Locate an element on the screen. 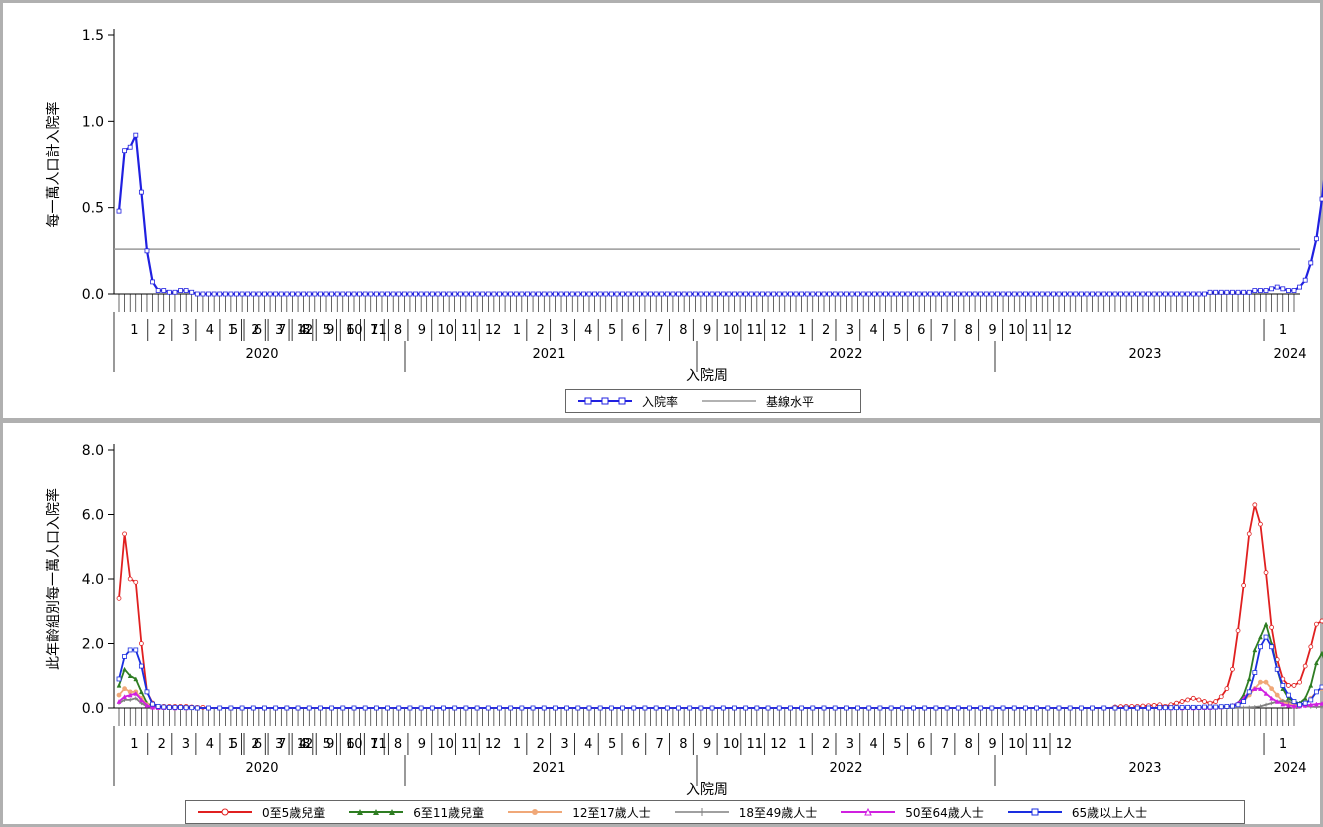 The width and height of the screenshot is (1323, 827). series-2-point is located at coordinates (1266, 682).